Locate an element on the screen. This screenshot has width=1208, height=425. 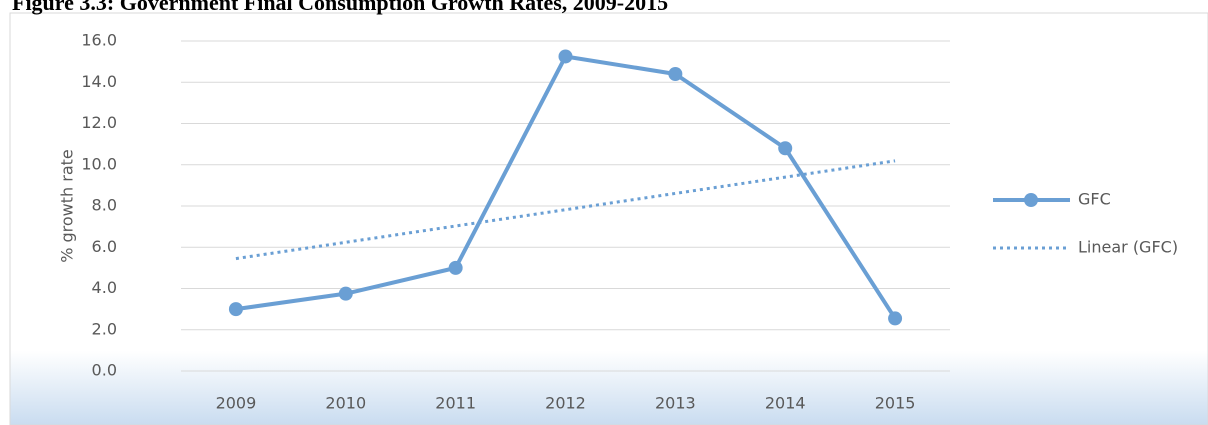
y-tick-label: 0.0 is located at coordinates (104, 370).